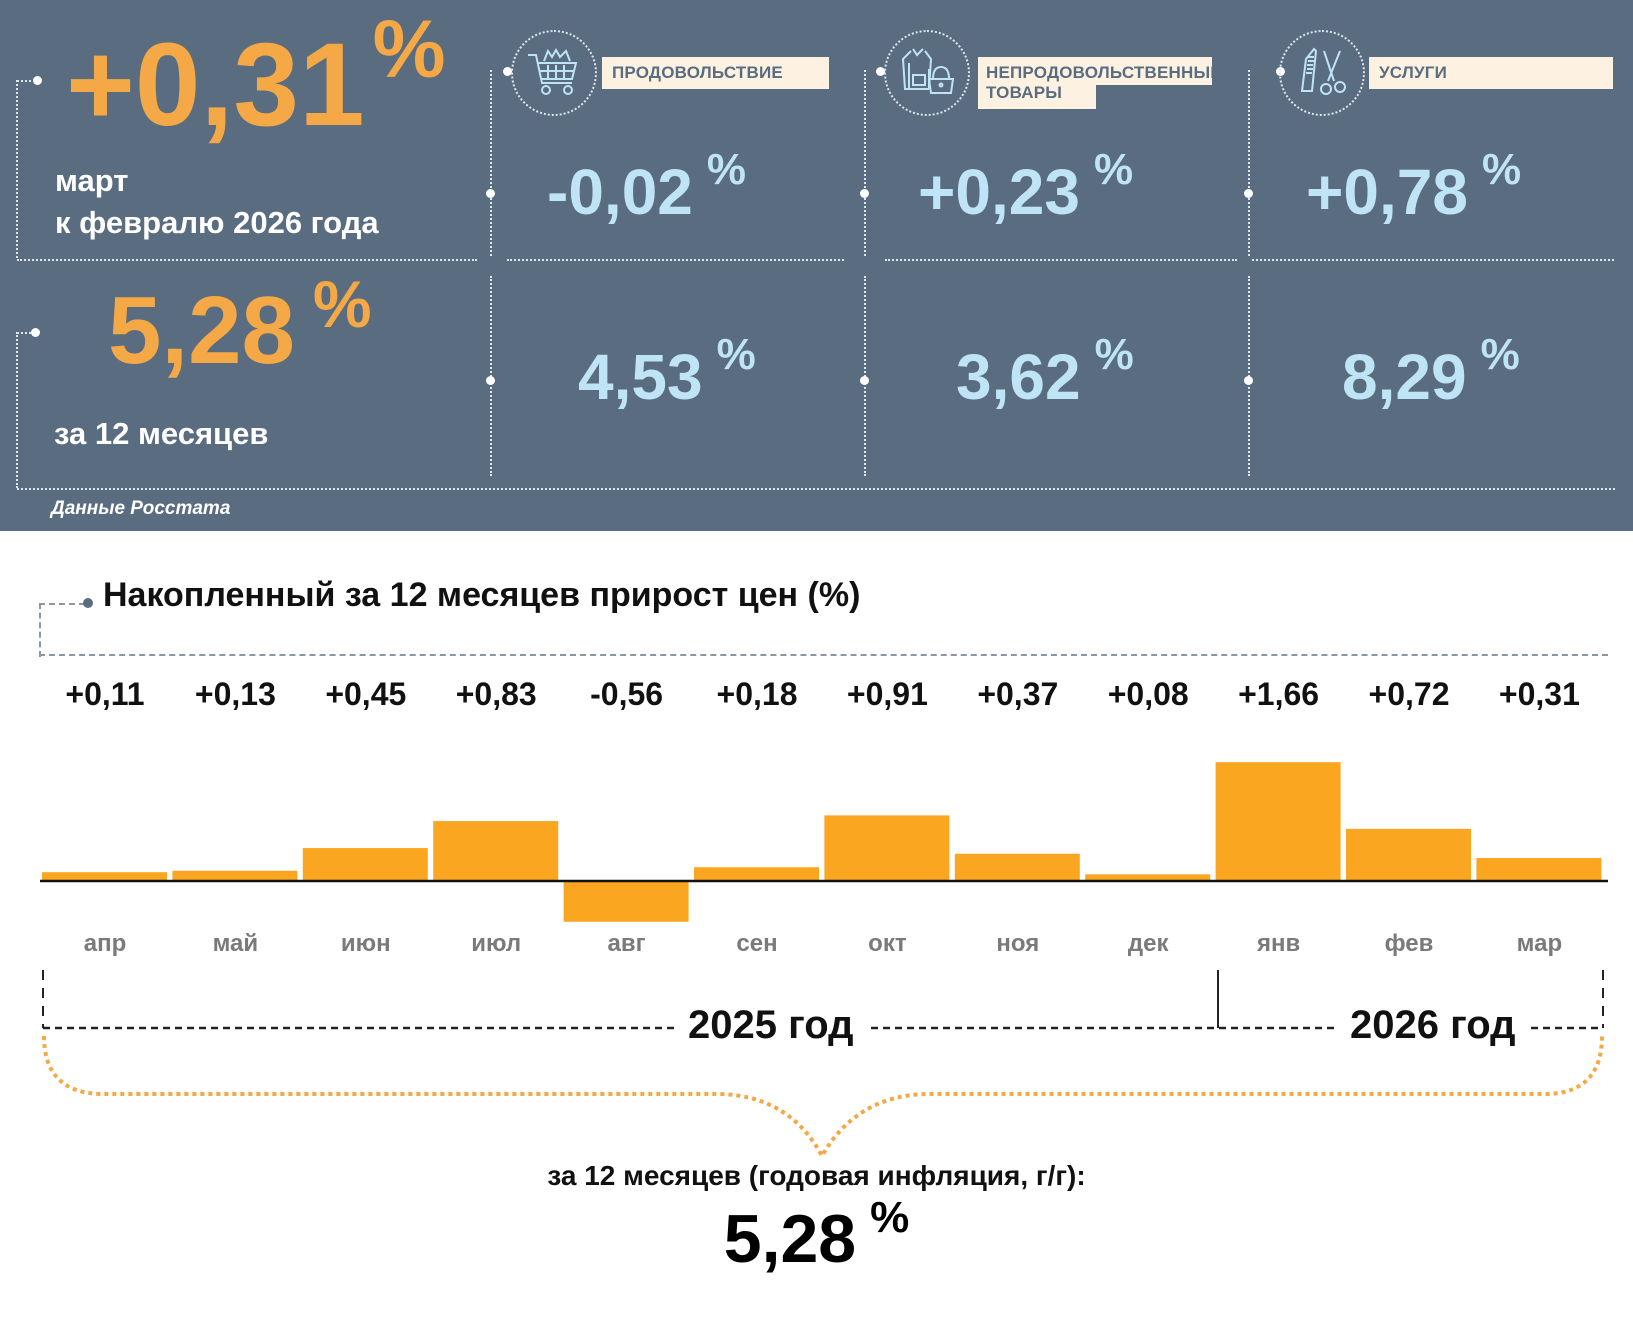 The height and width of the screenshot is (1328, 1633). I want to click on bar-сен, so click(756, 873).